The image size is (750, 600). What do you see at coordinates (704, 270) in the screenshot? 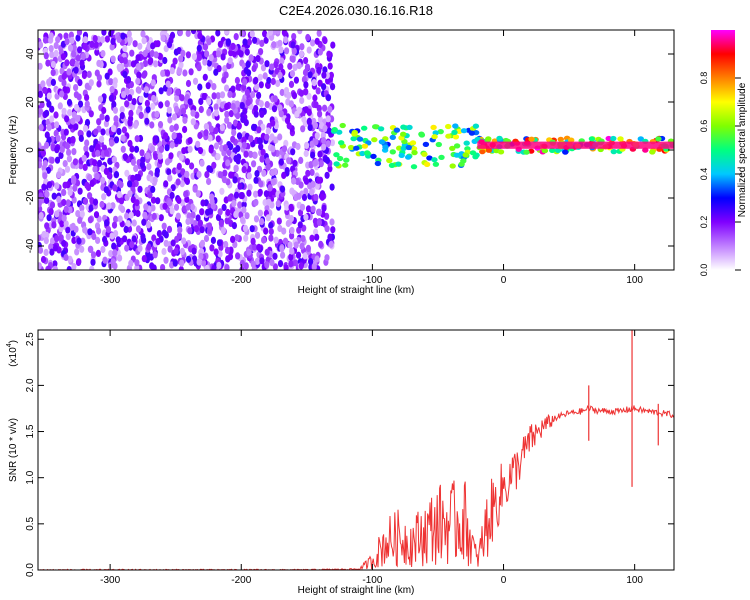
I see `colorbar-tick-label: 0.0` at bounding box center [704, 270].